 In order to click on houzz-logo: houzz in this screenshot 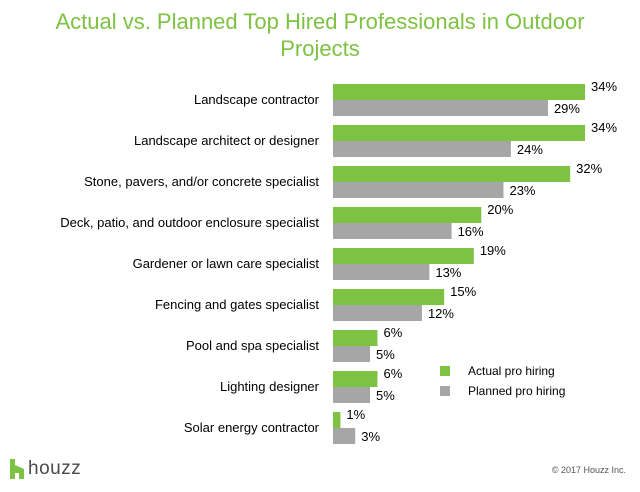, I will do `click(45, 469)`.